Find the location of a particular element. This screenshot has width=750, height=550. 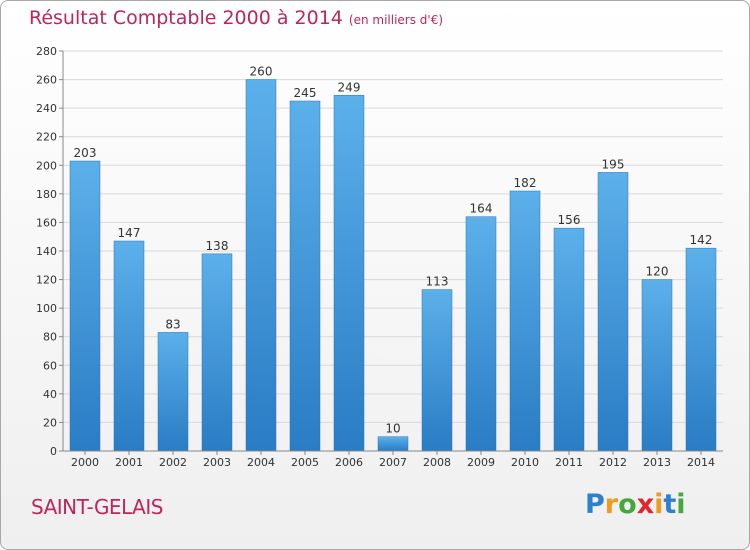

bar-2000 is located at coordinates (85, 306).